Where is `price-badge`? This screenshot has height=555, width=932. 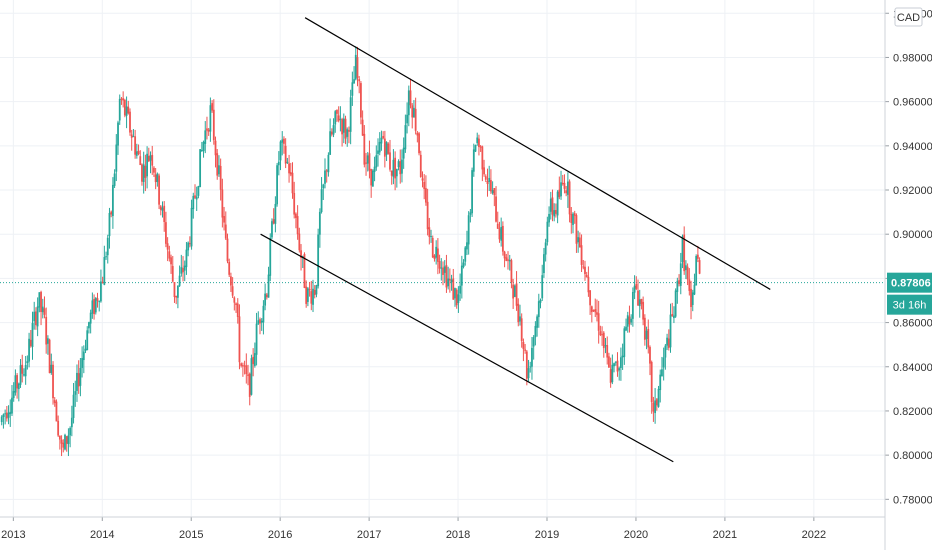
price-badge is located at coordinates (909, 282).